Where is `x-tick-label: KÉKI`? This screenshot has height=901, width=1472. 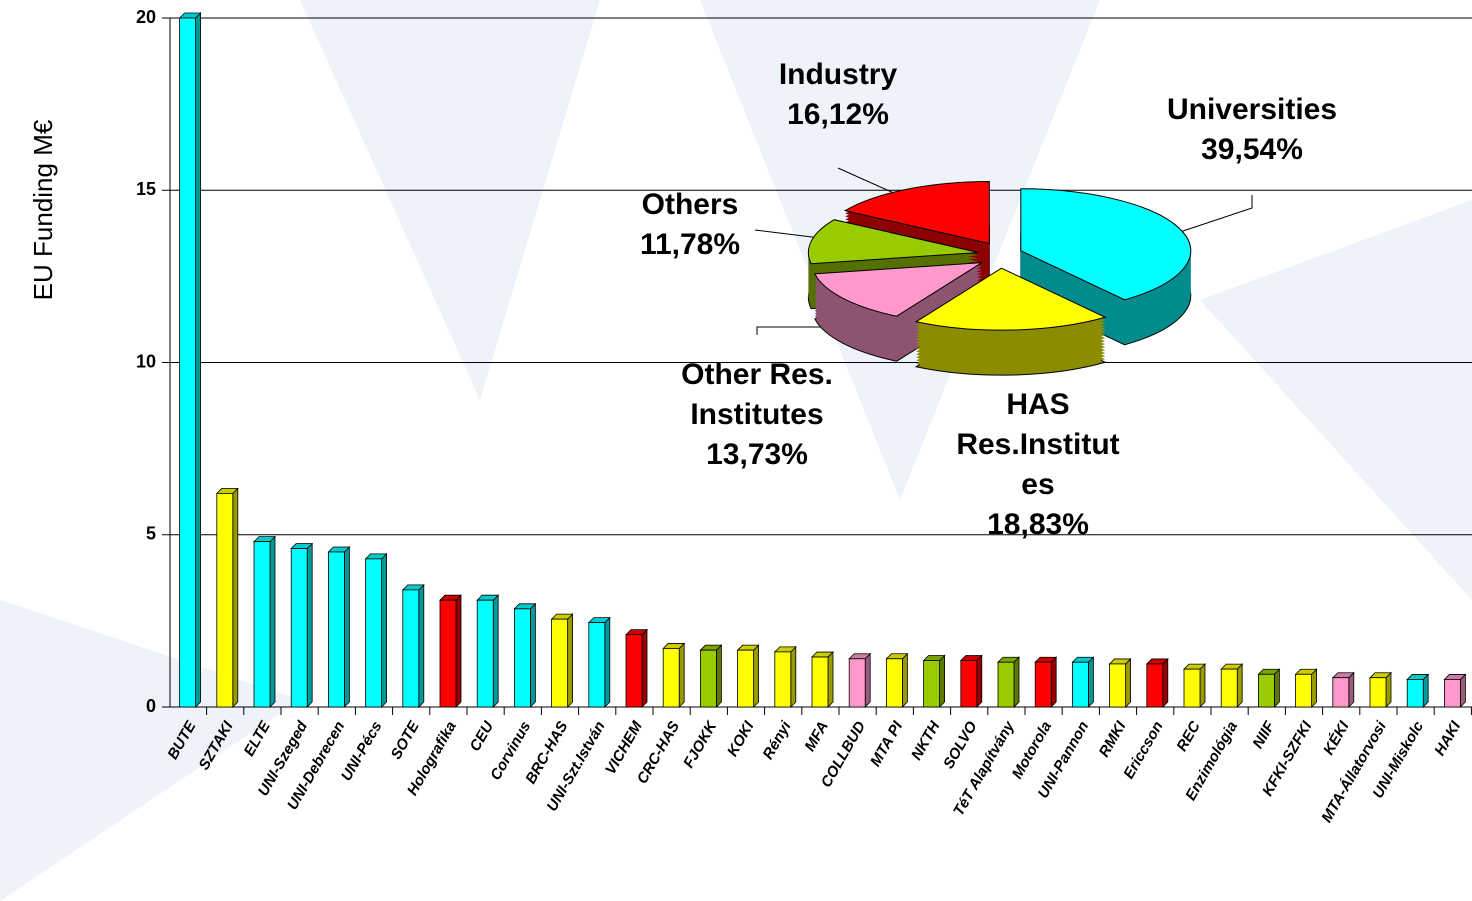
x-tick-label: KÉKI is located at coordinates (1336, 738).